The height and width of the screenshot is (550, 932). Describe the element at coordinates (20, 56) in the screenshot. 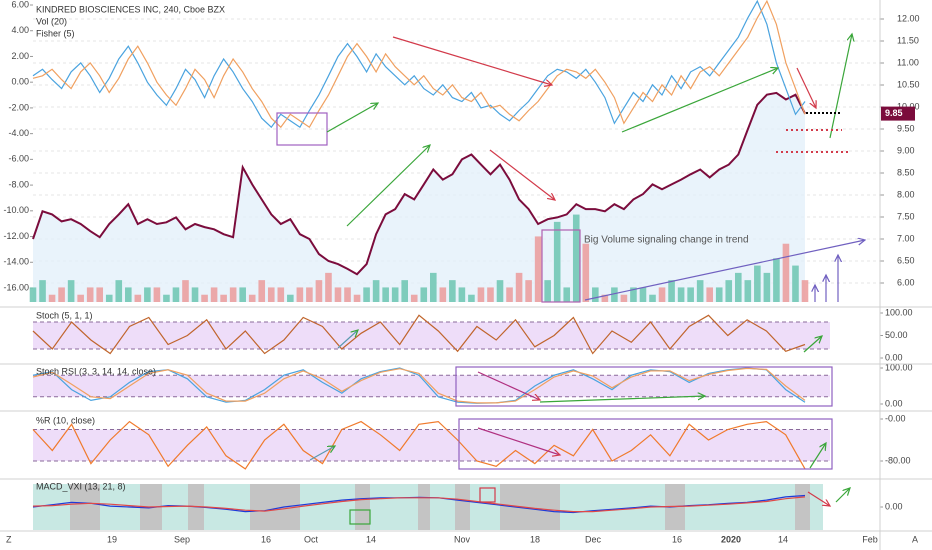

I see `y-tick-label: 2.00` at that location.